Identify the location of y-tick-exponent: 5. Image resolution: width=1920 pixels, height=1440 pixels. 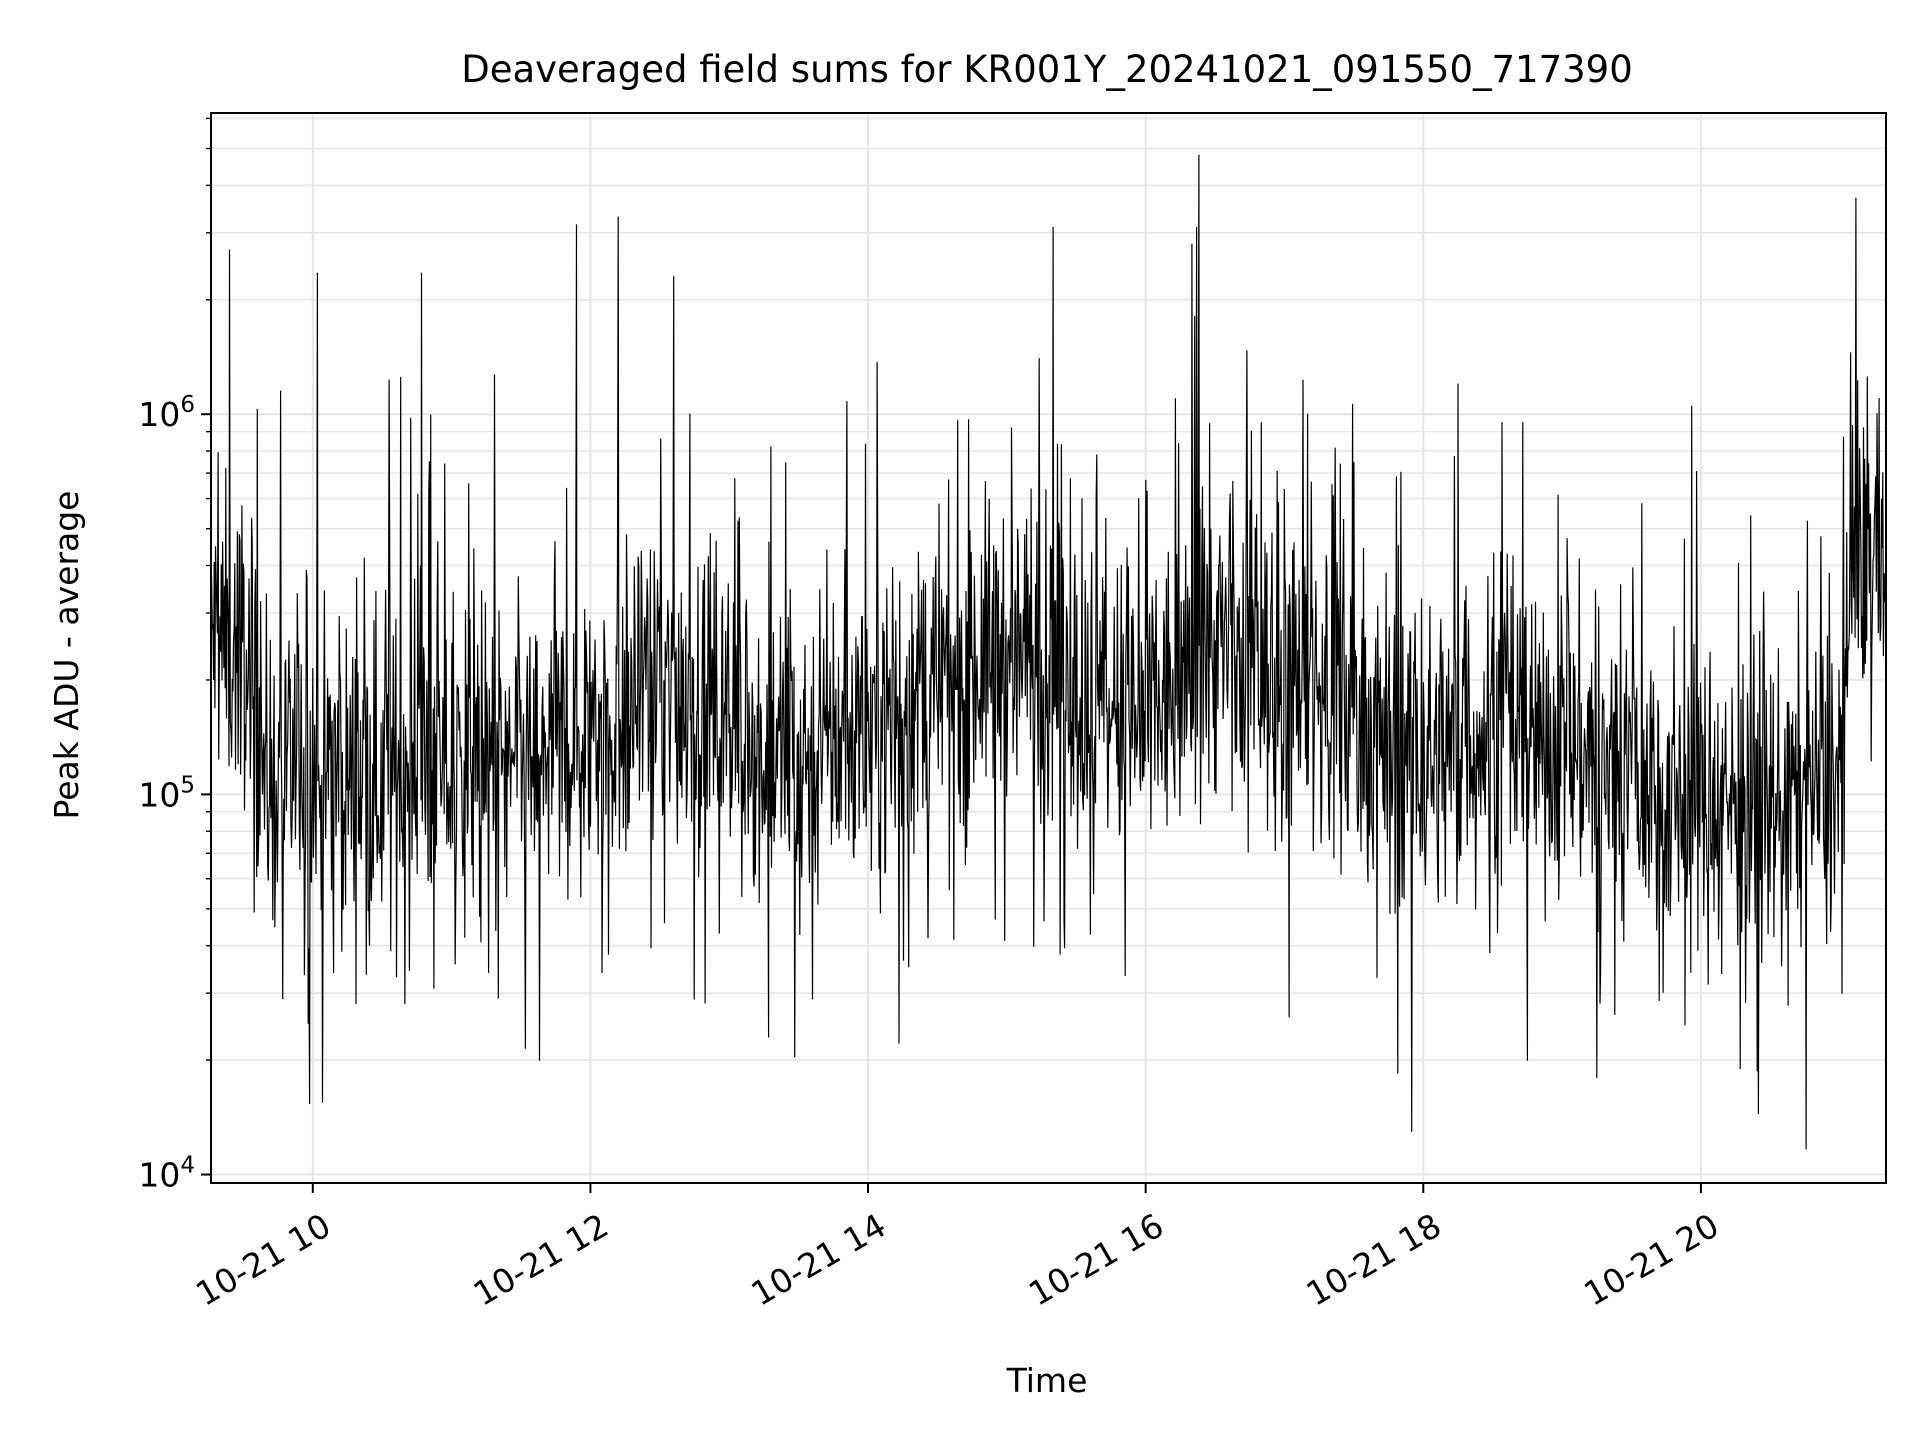
(187, 785).